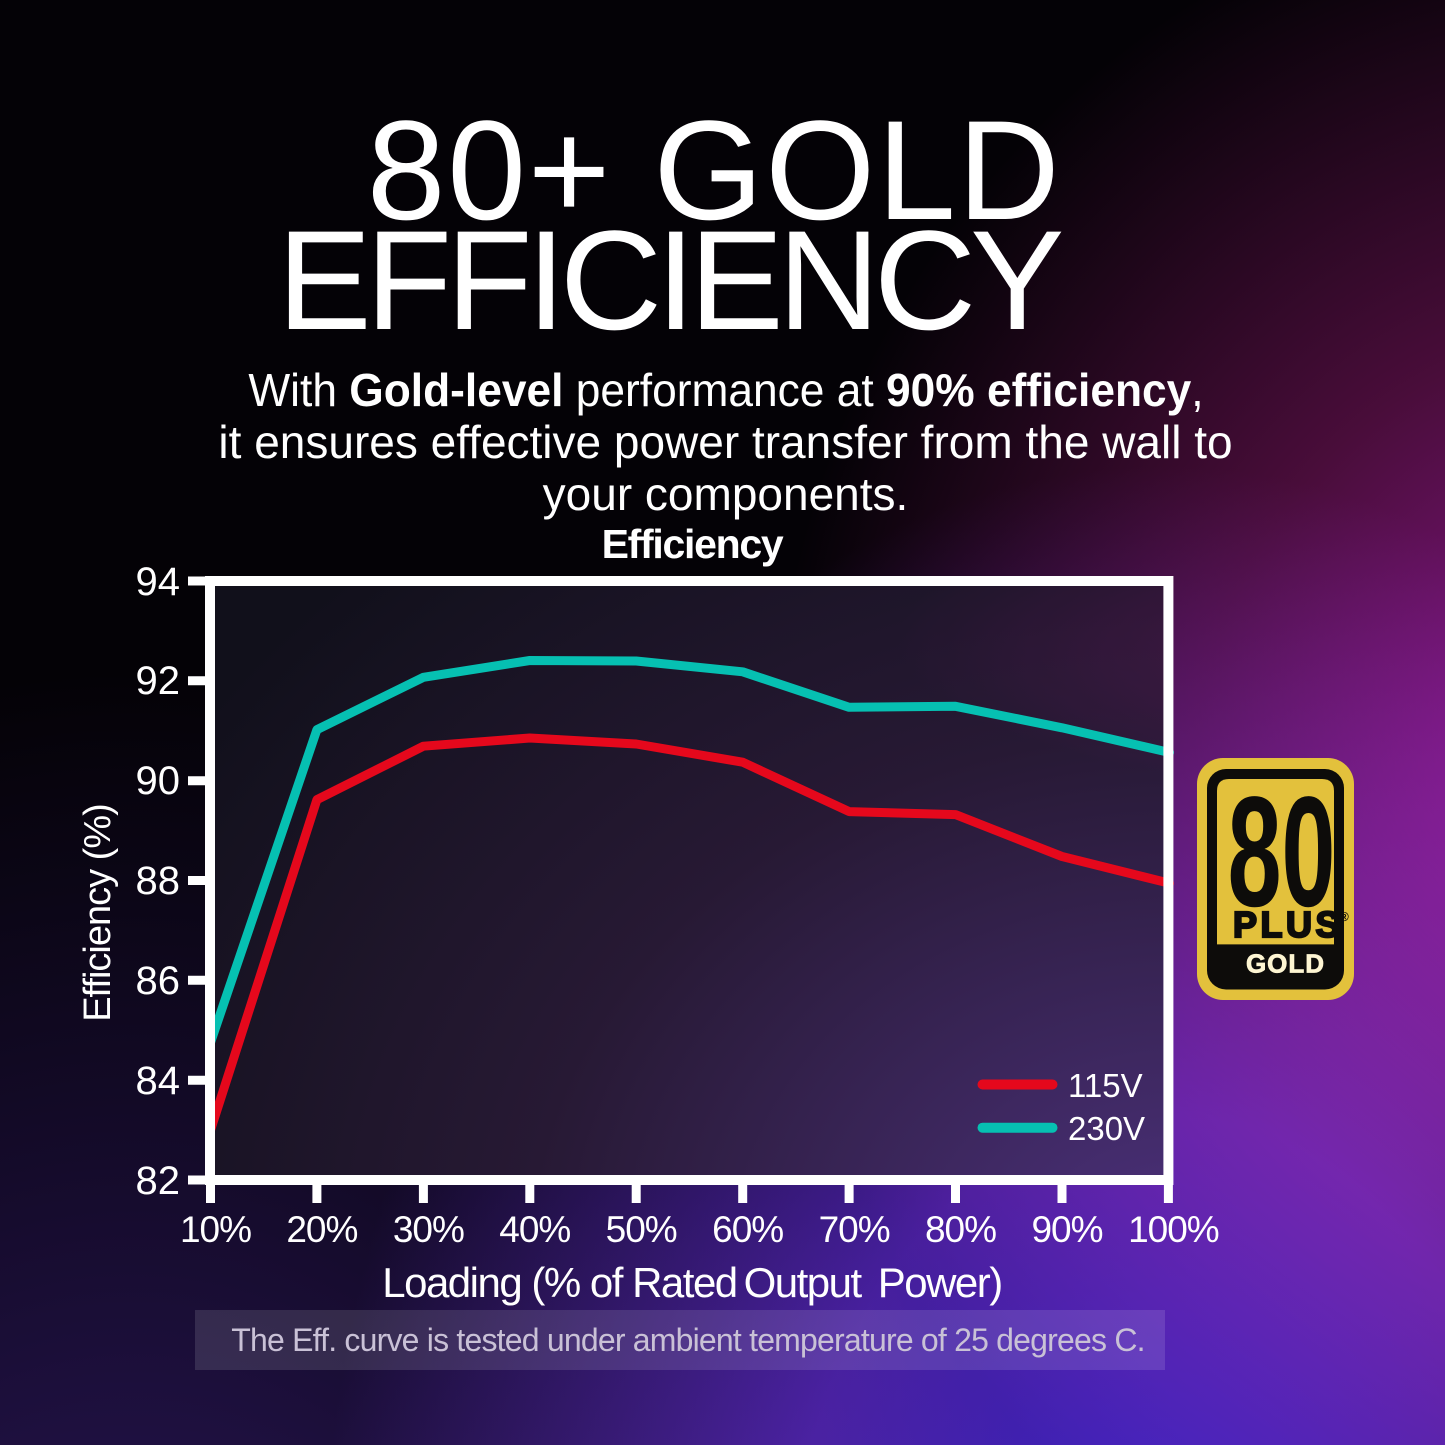 Image resolution: width=1445 pixels, height=1445 pixels. What do you see at coordinates (1288, 924) in the screenshot?
I see `svg-text: PLUS` at bounding box center [1288, 924].